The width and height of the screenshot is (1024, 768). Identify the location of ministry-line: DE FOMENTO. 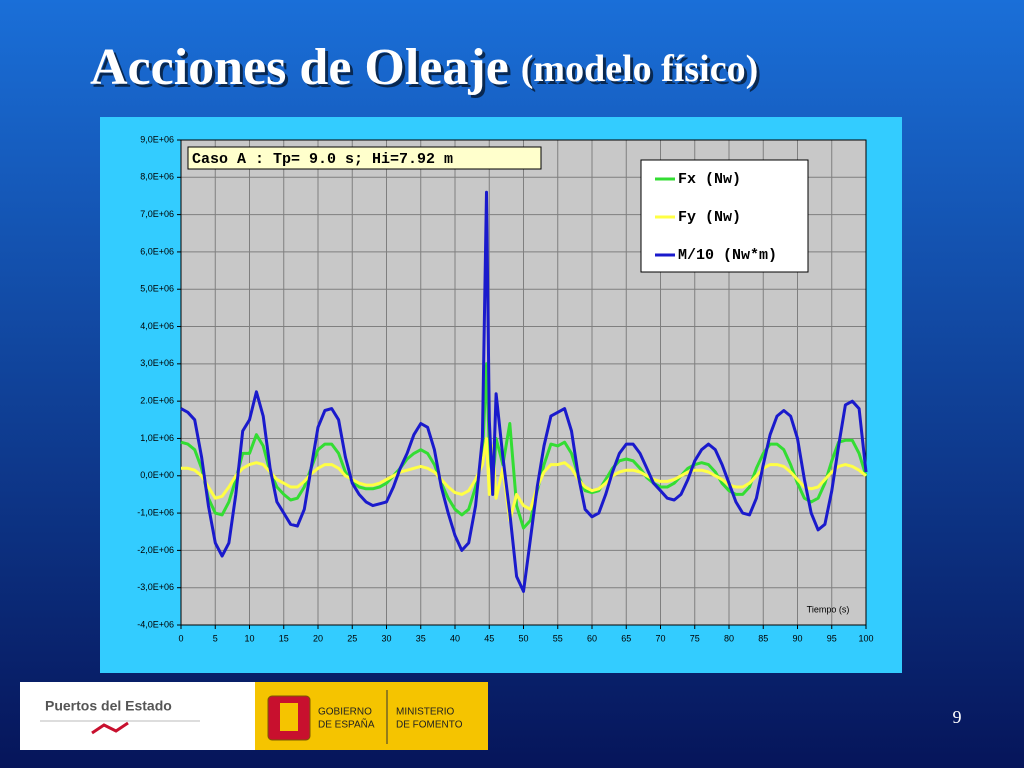
(429, 725).